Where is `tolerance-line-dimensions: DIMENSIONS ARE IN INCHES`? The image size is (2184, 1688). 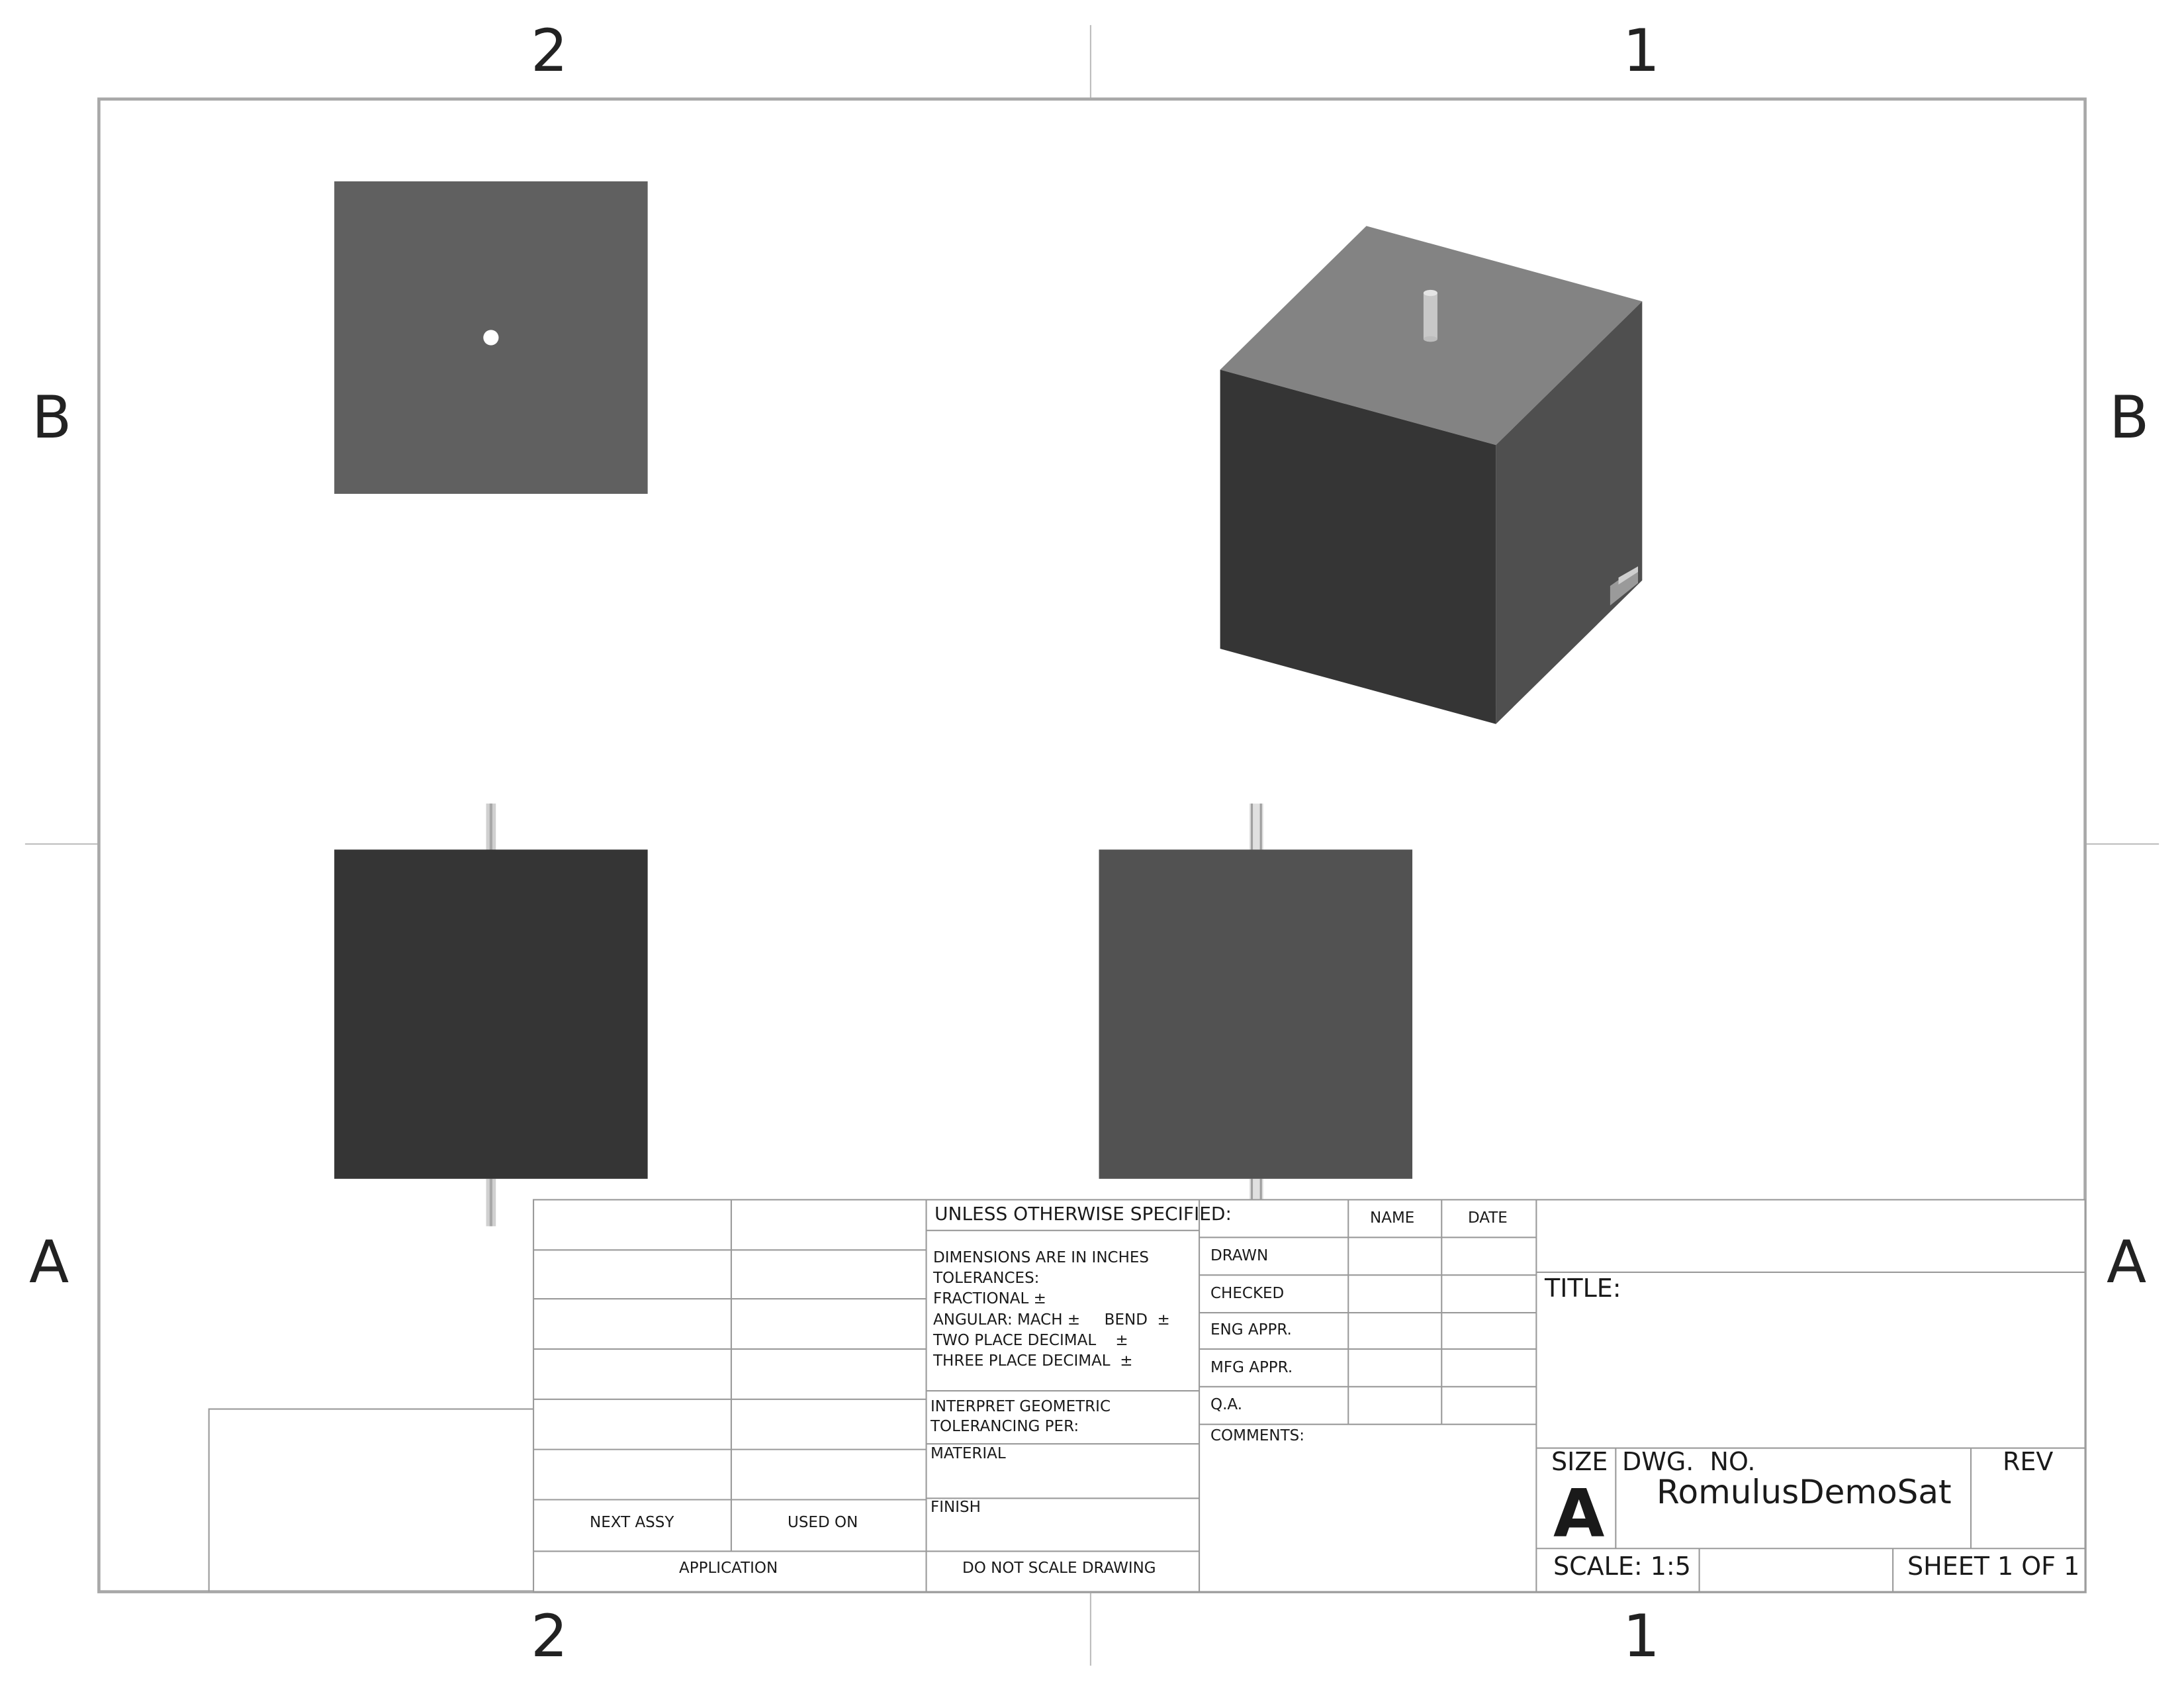 tolerance-line-dimensions: DIMENSIONS ARE IN INCHES is located at coordinates (1041, 1257).